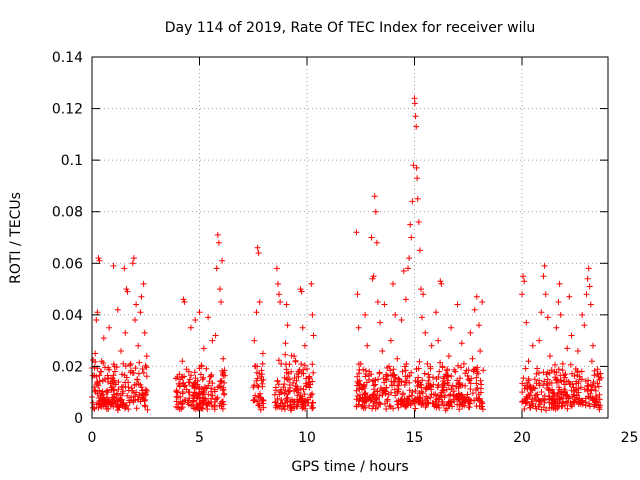  What do you see at coordinates (67, 367) in the screenshot?
I see `y-tick-label: 0.02` at bounding box center [67, 367].